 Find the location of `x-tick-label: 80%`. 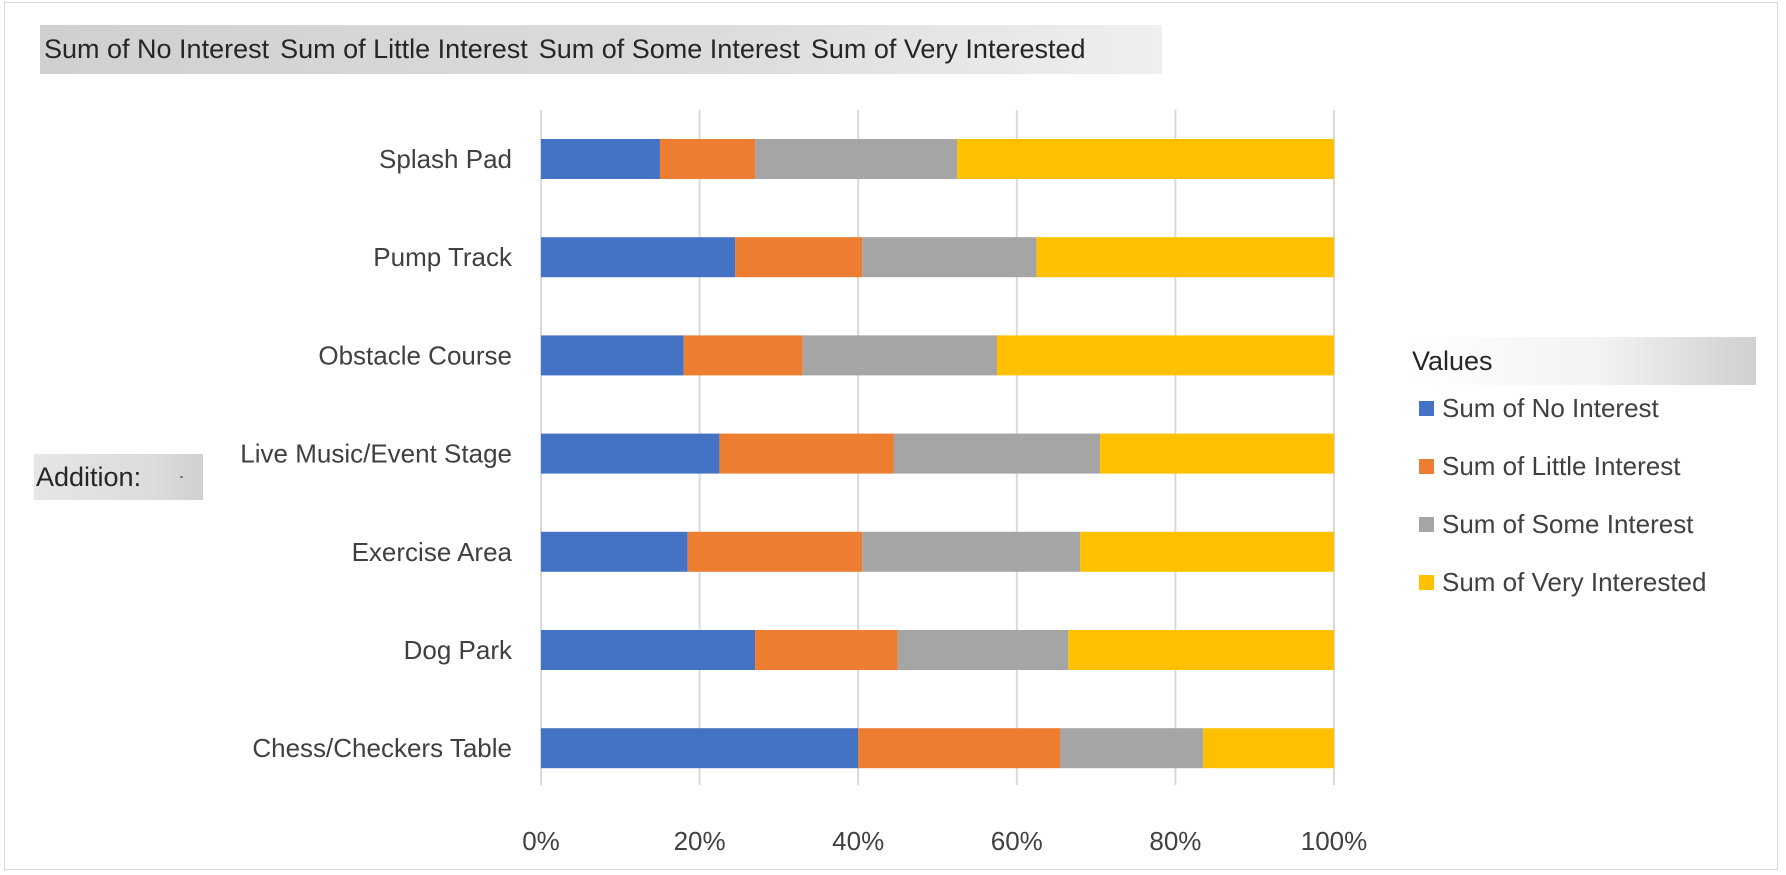

x-tick-label: 80% is located at coordinates (1175, 841).